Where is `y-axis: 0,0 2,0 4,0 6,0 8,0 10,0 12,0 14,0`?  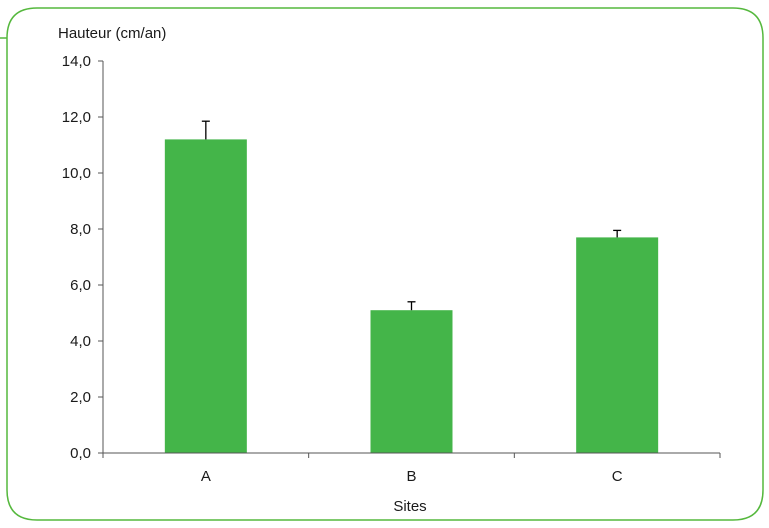 y-axis: 0,0 2,0 4,0 6,0 8,0 10,0 12,0 14,0 is located at coordinates (83, 257).